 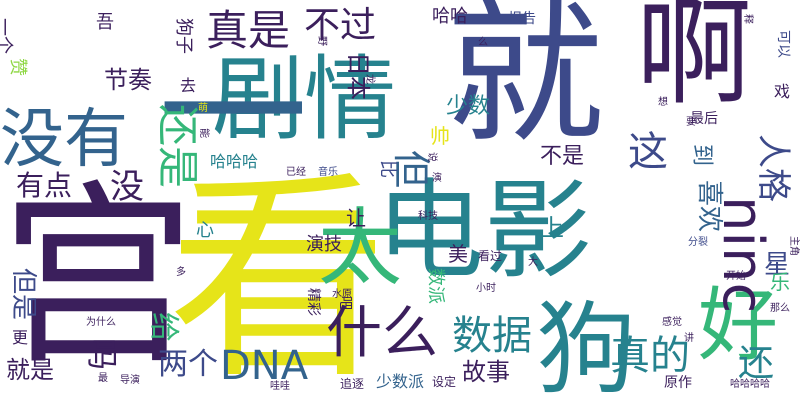 What do you see at coordinates (435, 286) in the screenshot?
I see `word-shupai: 数派` at bounding box center [435, 286].